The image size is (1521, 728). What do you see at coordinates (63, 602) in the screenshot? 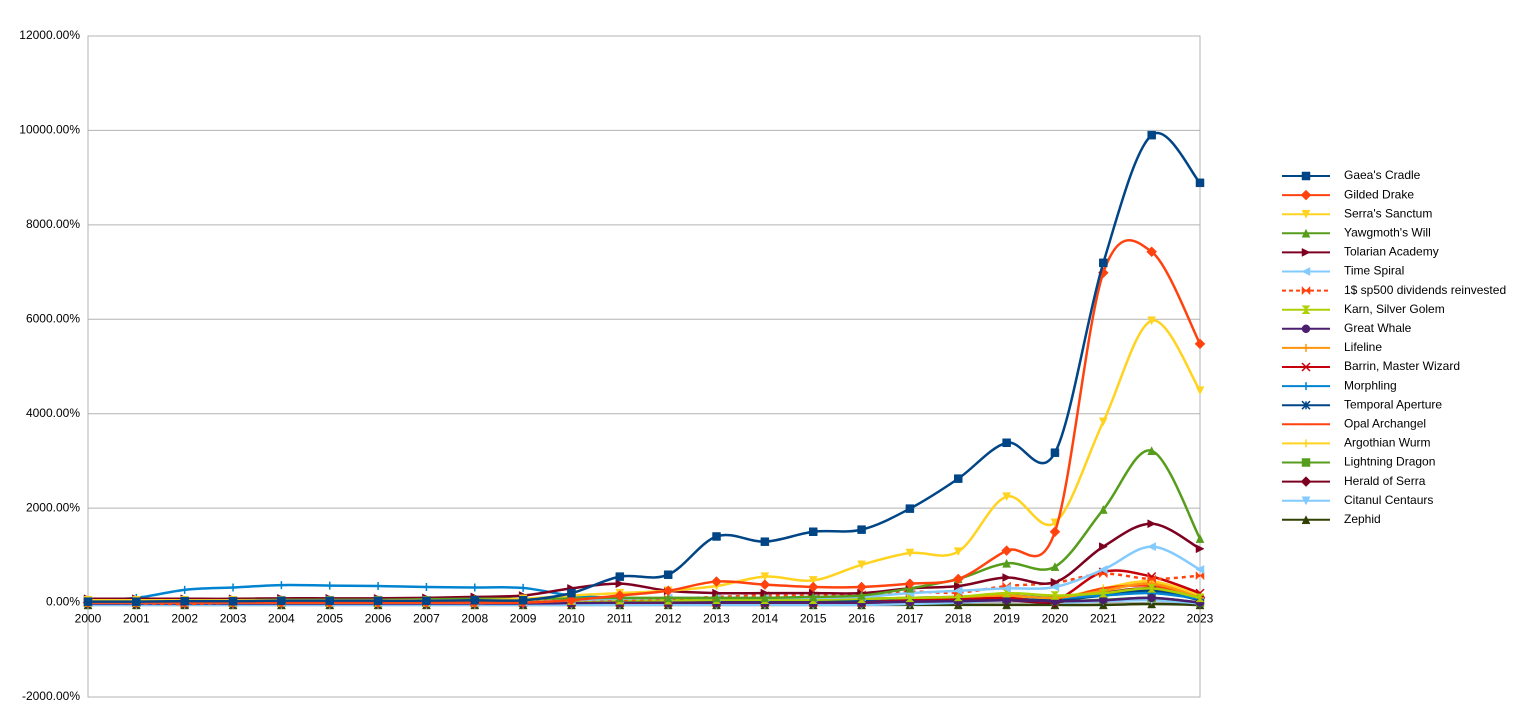
I see `y-tick-label: 0.00%` at bounding box center [63, 602].